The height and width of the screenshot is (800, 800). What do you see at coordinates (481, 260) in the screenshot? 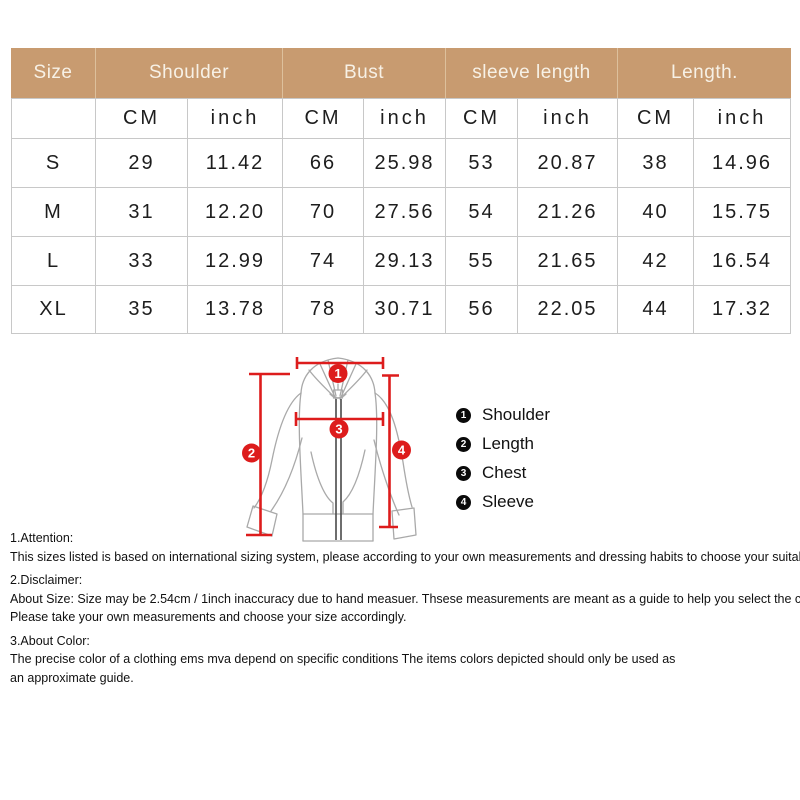
I see `value-cell: 55` at bounding box center [481, 260].